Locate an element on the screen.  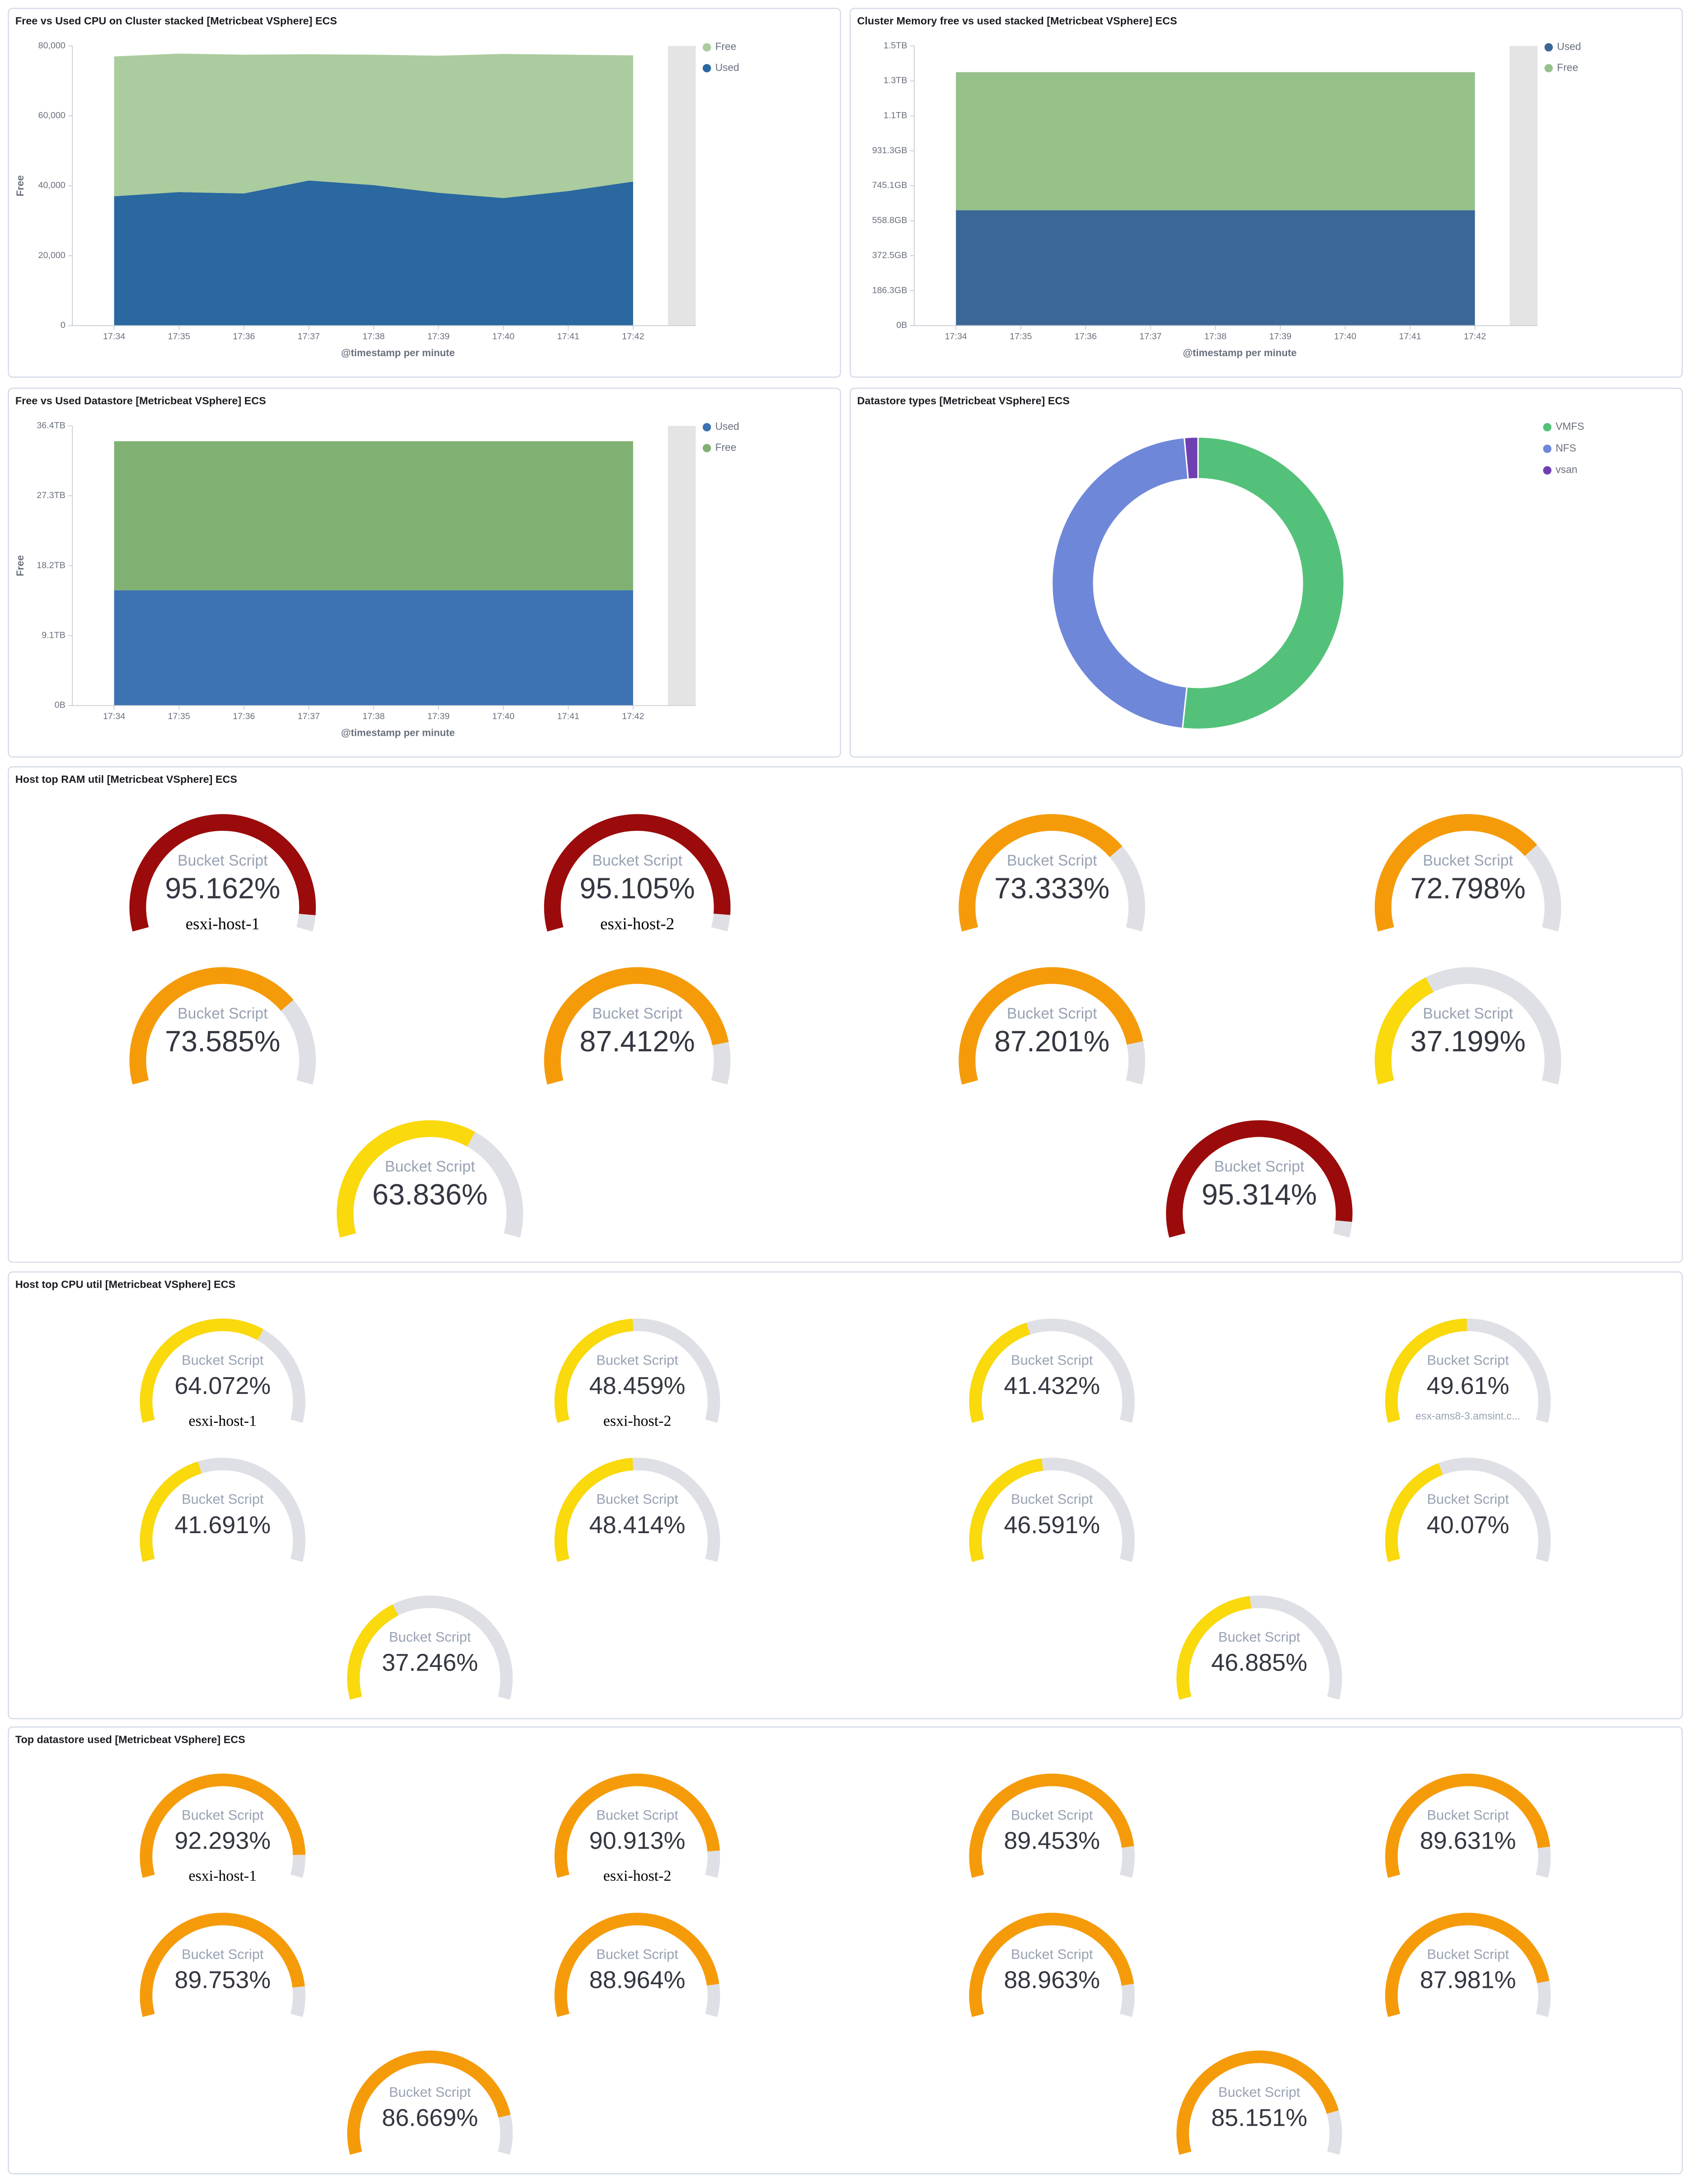
legend-scroll-track is located at coordinates (1523, 186).